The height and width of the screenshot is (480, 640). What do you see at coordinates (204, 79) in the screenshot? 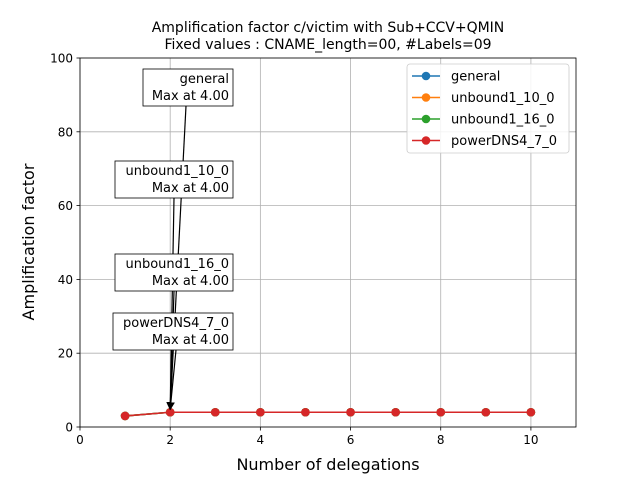
I see `annotation-label: general` at bounding box center [204, 79].